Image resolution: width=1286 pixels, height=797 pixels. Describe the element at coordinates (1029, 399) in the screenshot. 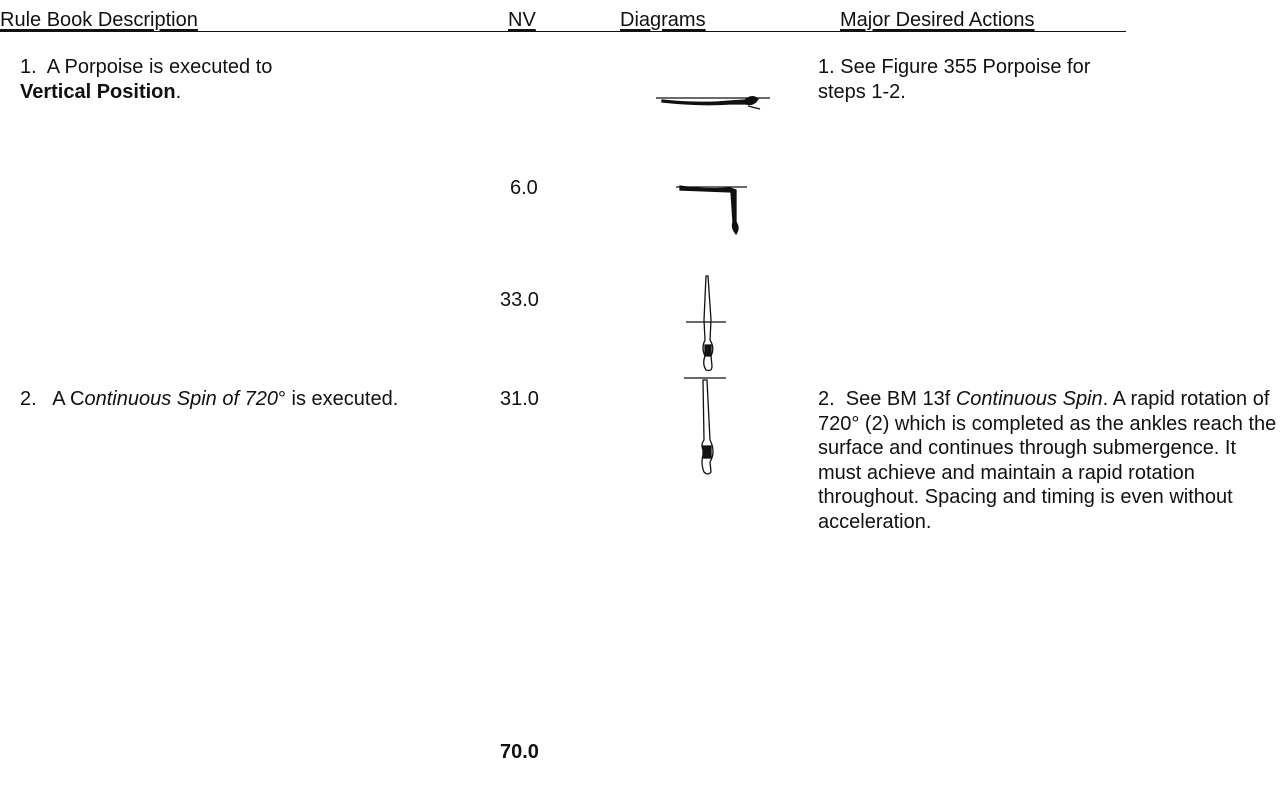

I see `italic-text: Continuous Spin` at that location.